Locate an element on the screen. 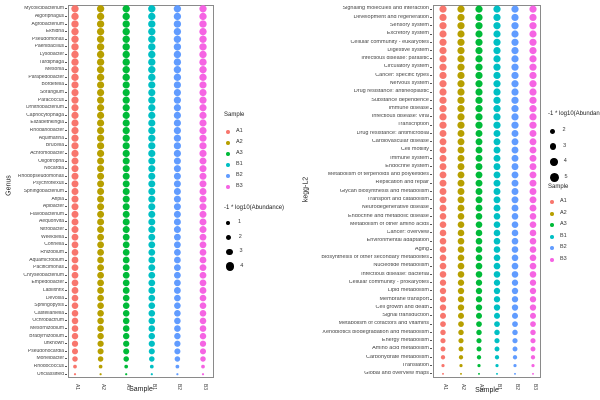 This screenshot has width=600, height=400. sample-legend-label: B1 is located at coordinates (563, 235).